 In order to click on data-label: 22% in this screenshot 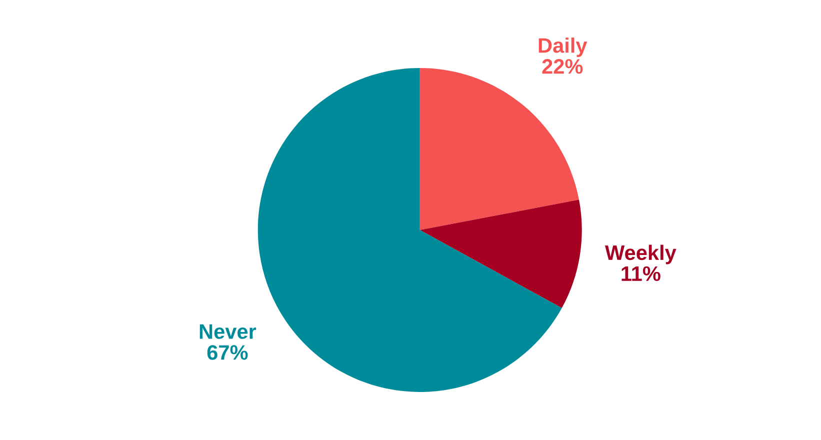, I will do `click(562, 66)`.